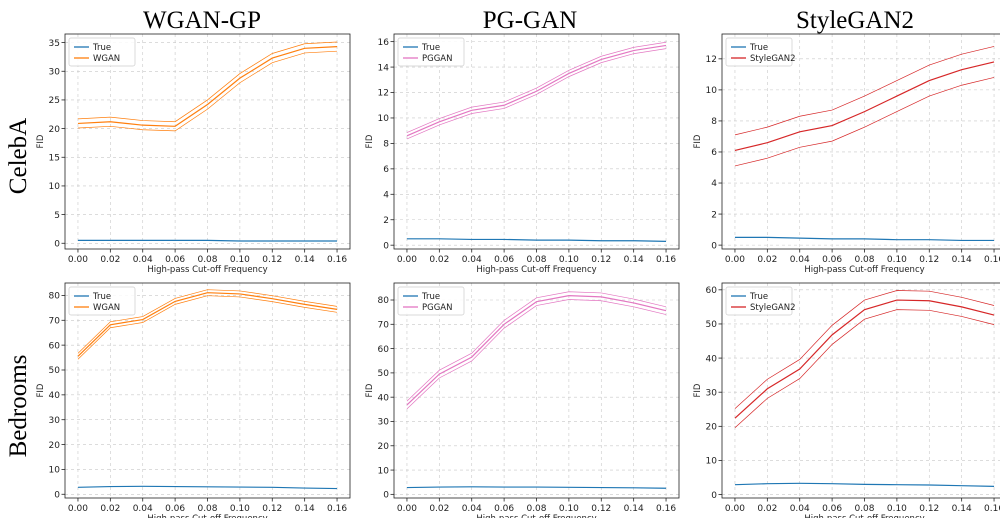 The width and height of the screenshot is (1000, 518). Describe the element at coordinates (386, 221) in the screenshot. I see `y-tick-label: 2` at that location.